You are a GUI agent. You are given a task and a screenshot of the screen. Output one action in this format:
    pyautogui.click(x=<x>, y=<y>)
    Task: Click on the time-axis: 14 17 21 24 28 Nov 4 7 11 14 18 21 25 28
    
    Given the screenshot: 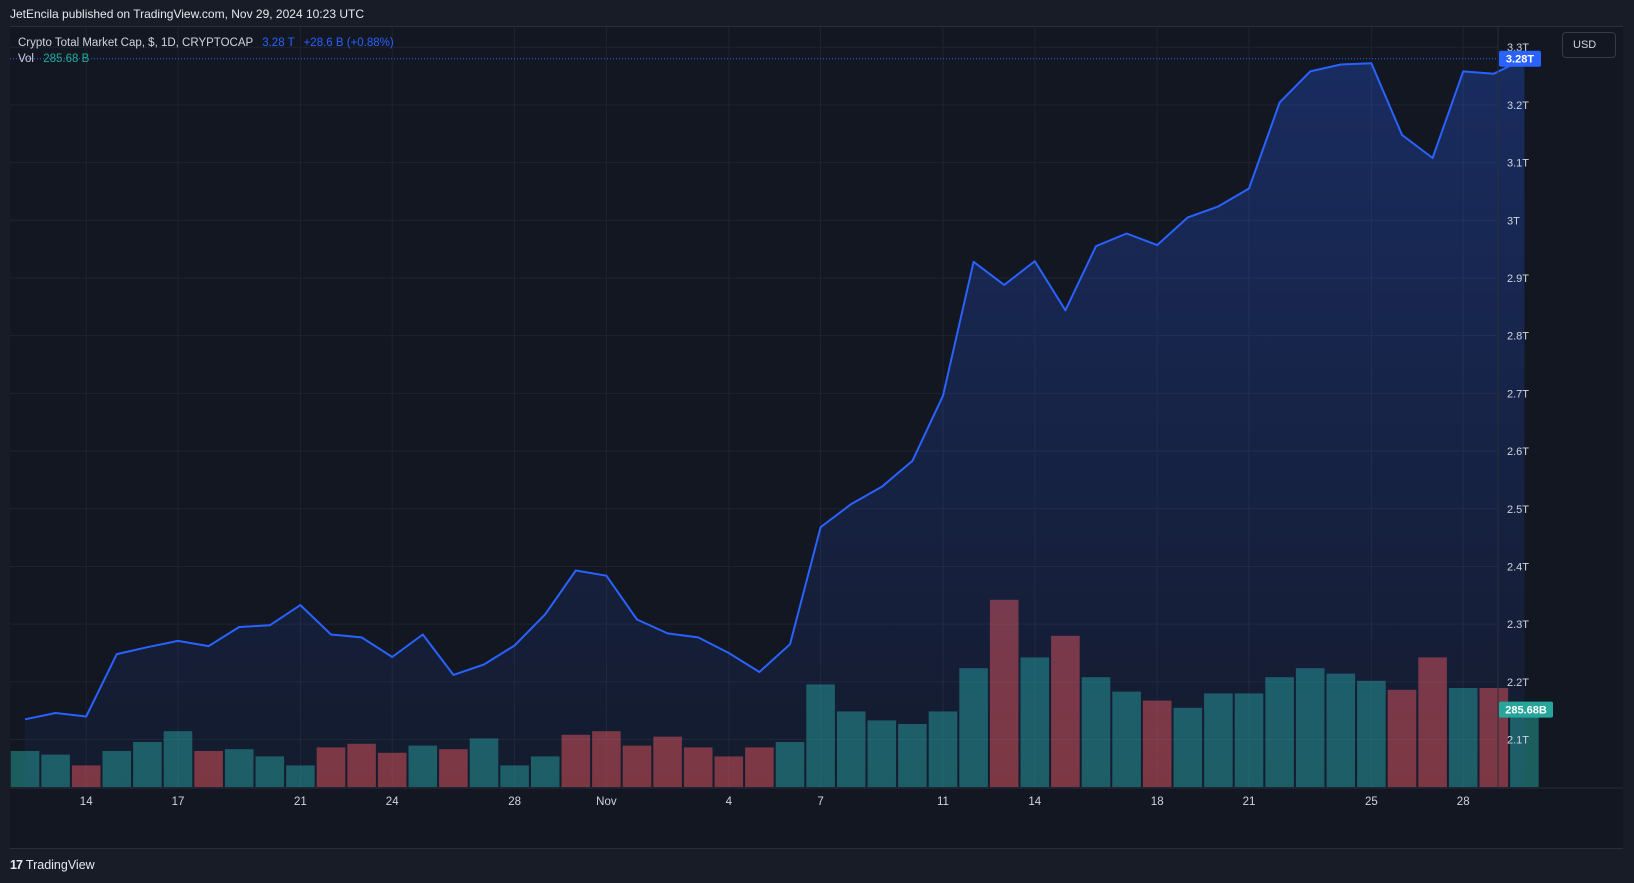 What is the action you would take?
    pyautogui.click(x=816, y=797)
    